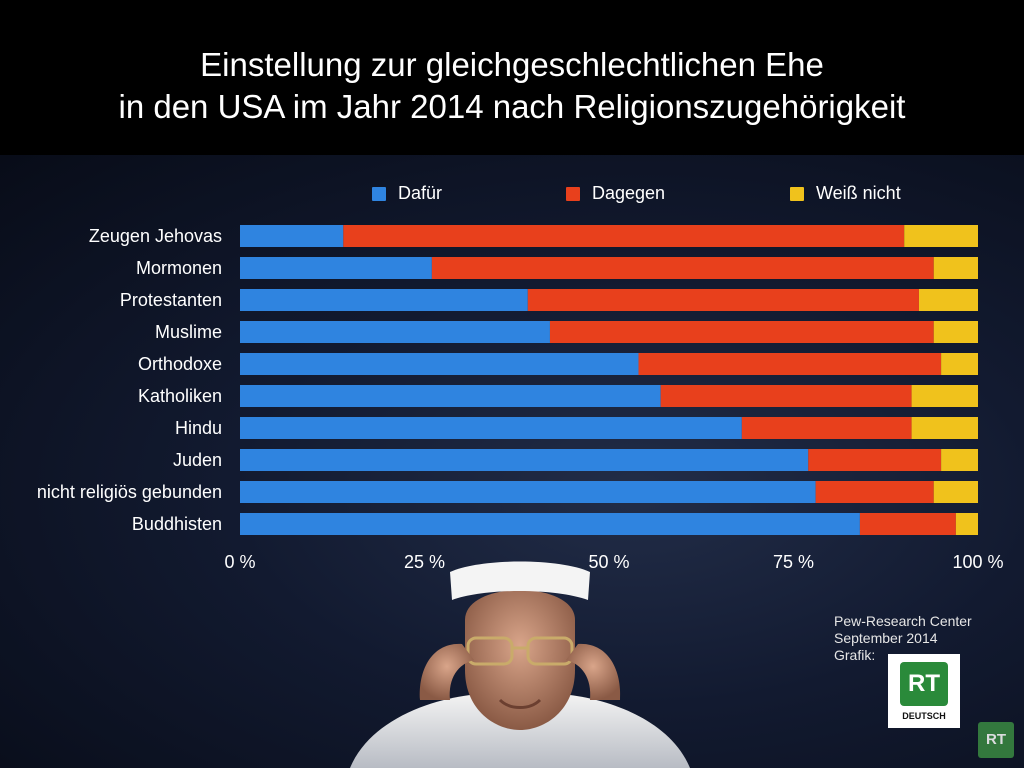  I want to click on legend-item-weiss-nicht: Weiß nicht, so click(845, 193).